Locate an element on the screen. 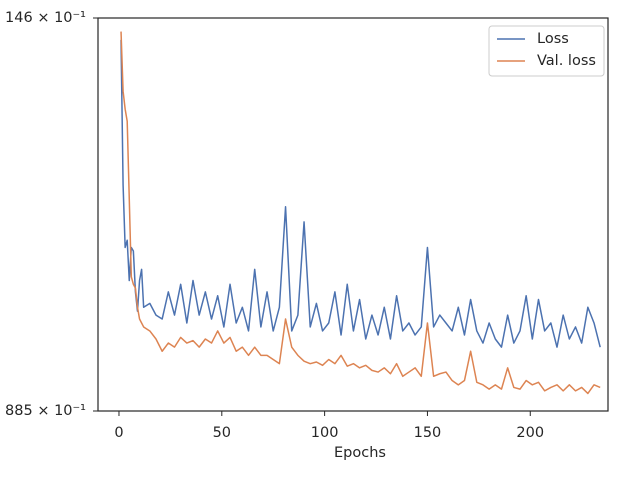 This screenshot has width=640, height=480. x-tick-label: 150 is located at coordinates (428, 433).